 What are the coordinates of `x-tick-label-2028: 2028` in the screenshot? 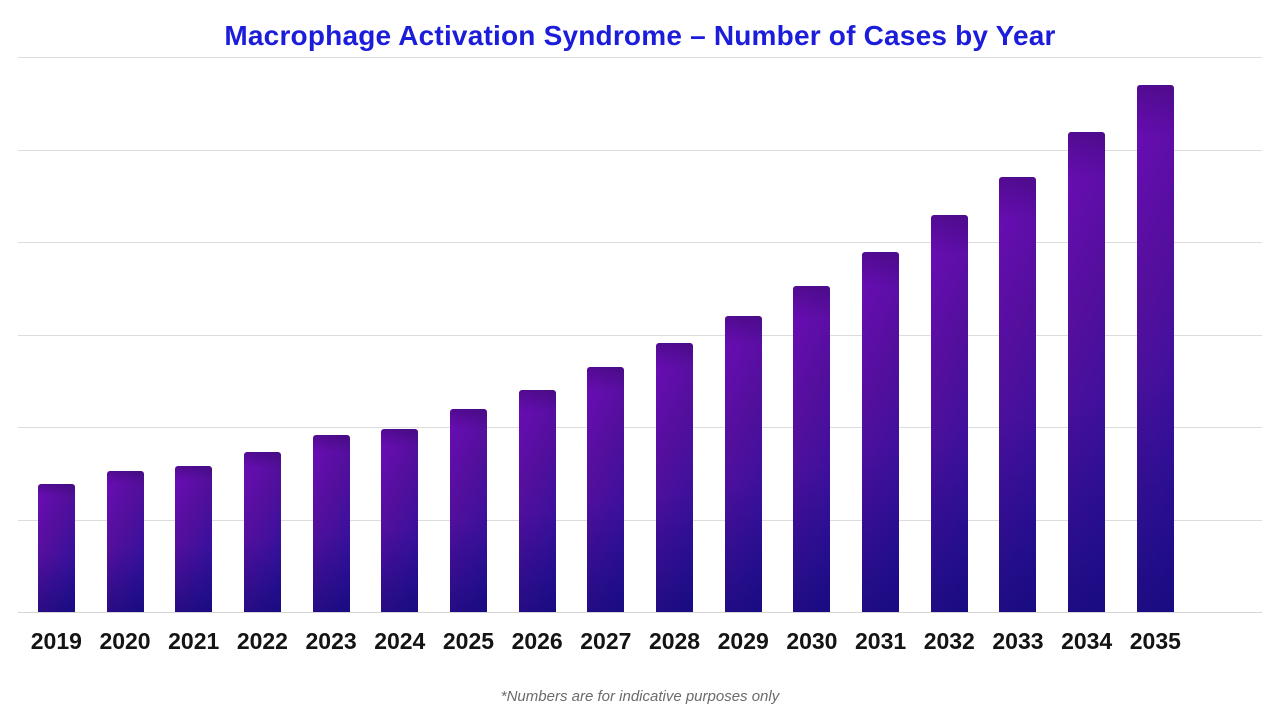 It's located at (674, 641).